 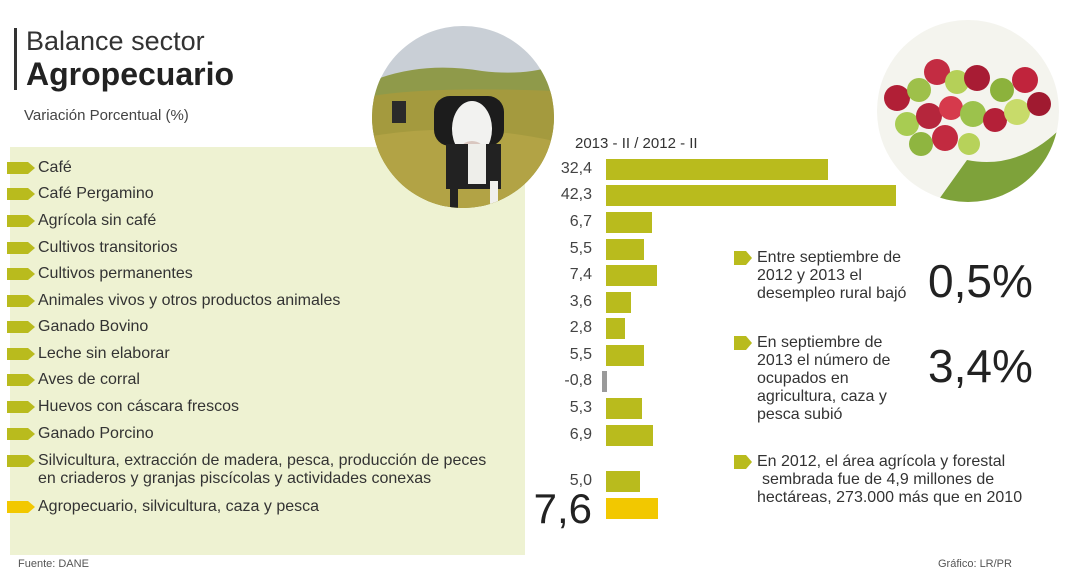 I want to click on title-line-1: Balance sector, so click(x=115, y=41).